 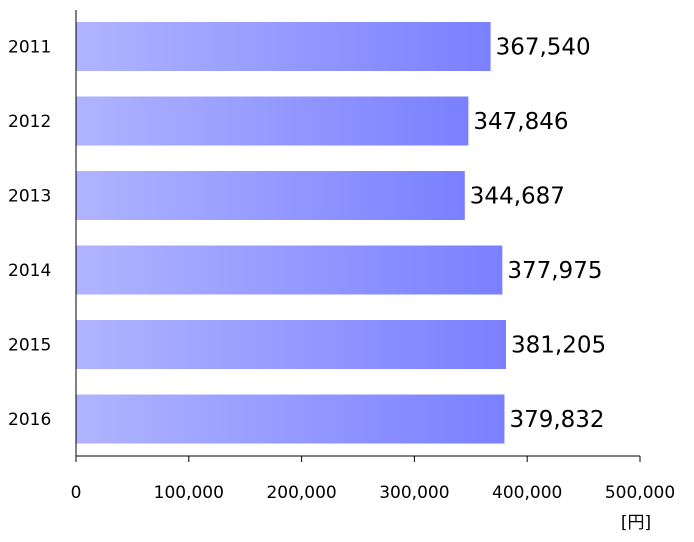 What do you see at coordinates (29, 271) in the screenshot?
I see `category-label-2014: 2014` at bounding box center [29, 271].